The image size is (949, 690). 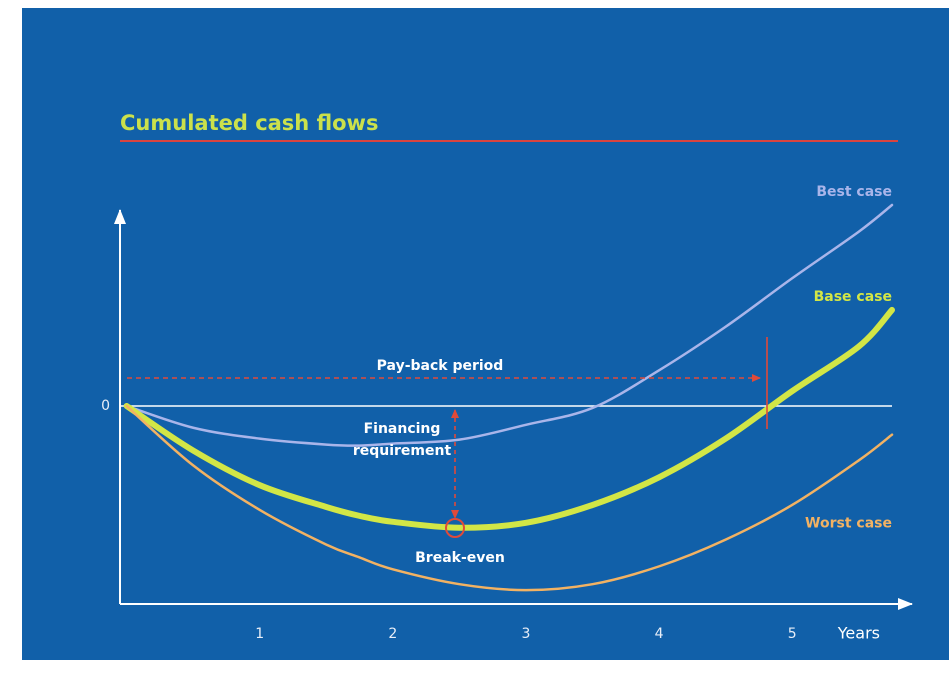 I want to click on break-even-label: Break-even, so click(x=460, y=558).